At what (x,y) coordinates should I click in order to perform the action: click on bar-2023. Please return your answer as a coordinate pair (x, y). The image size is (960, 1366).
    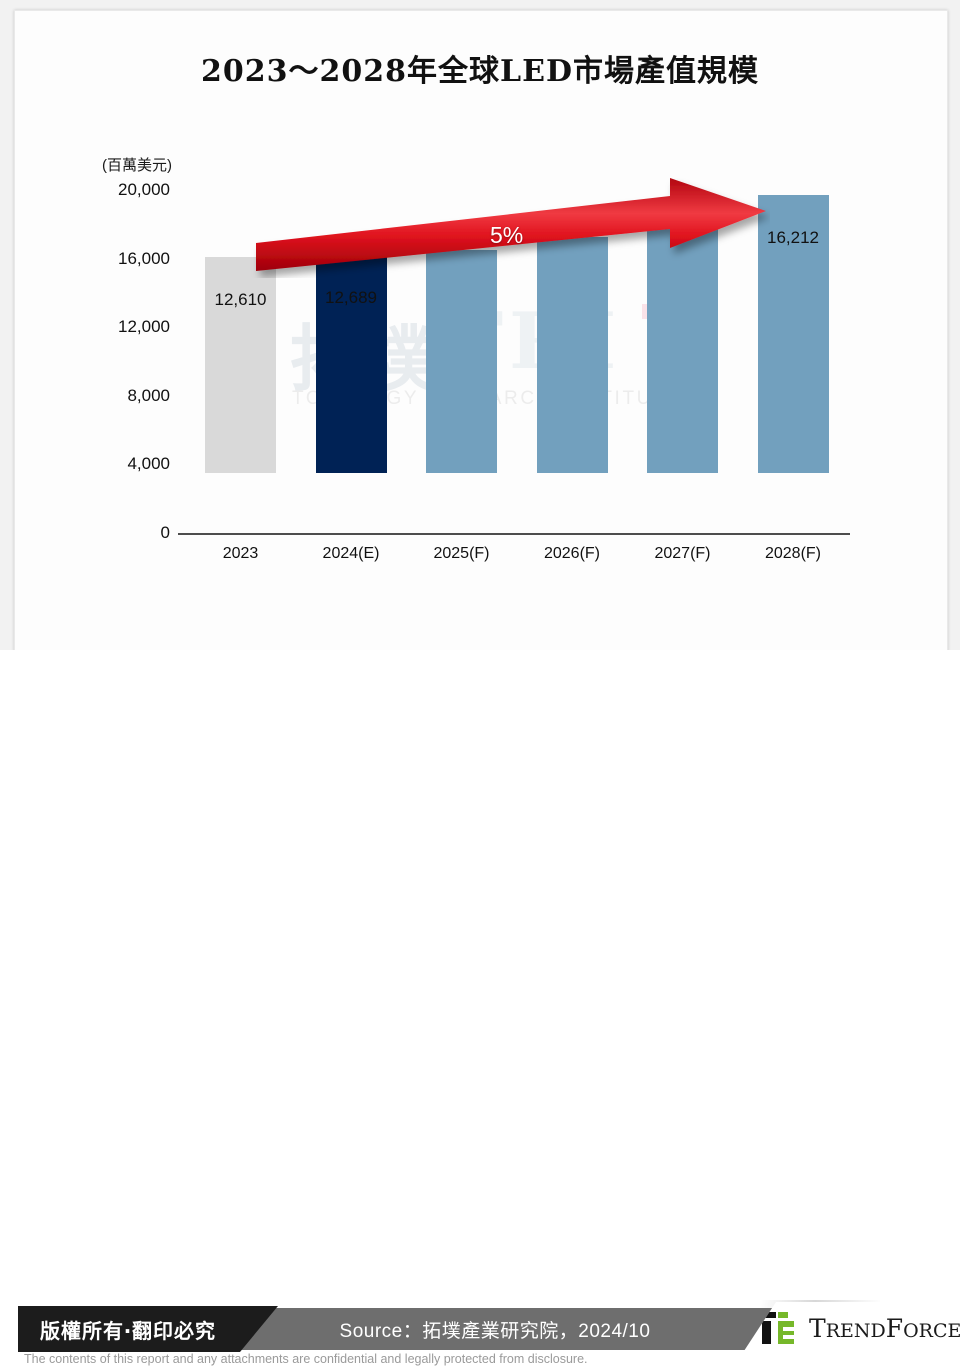
    Looking at the image, I should click on (240, 364).